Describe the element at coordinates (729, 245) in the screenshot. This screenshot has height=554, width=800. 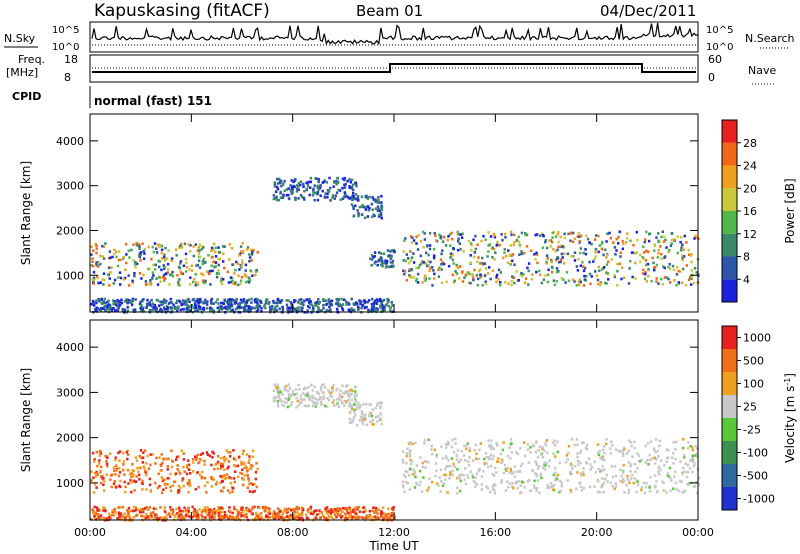
I see `colorbar-segment` at that location.